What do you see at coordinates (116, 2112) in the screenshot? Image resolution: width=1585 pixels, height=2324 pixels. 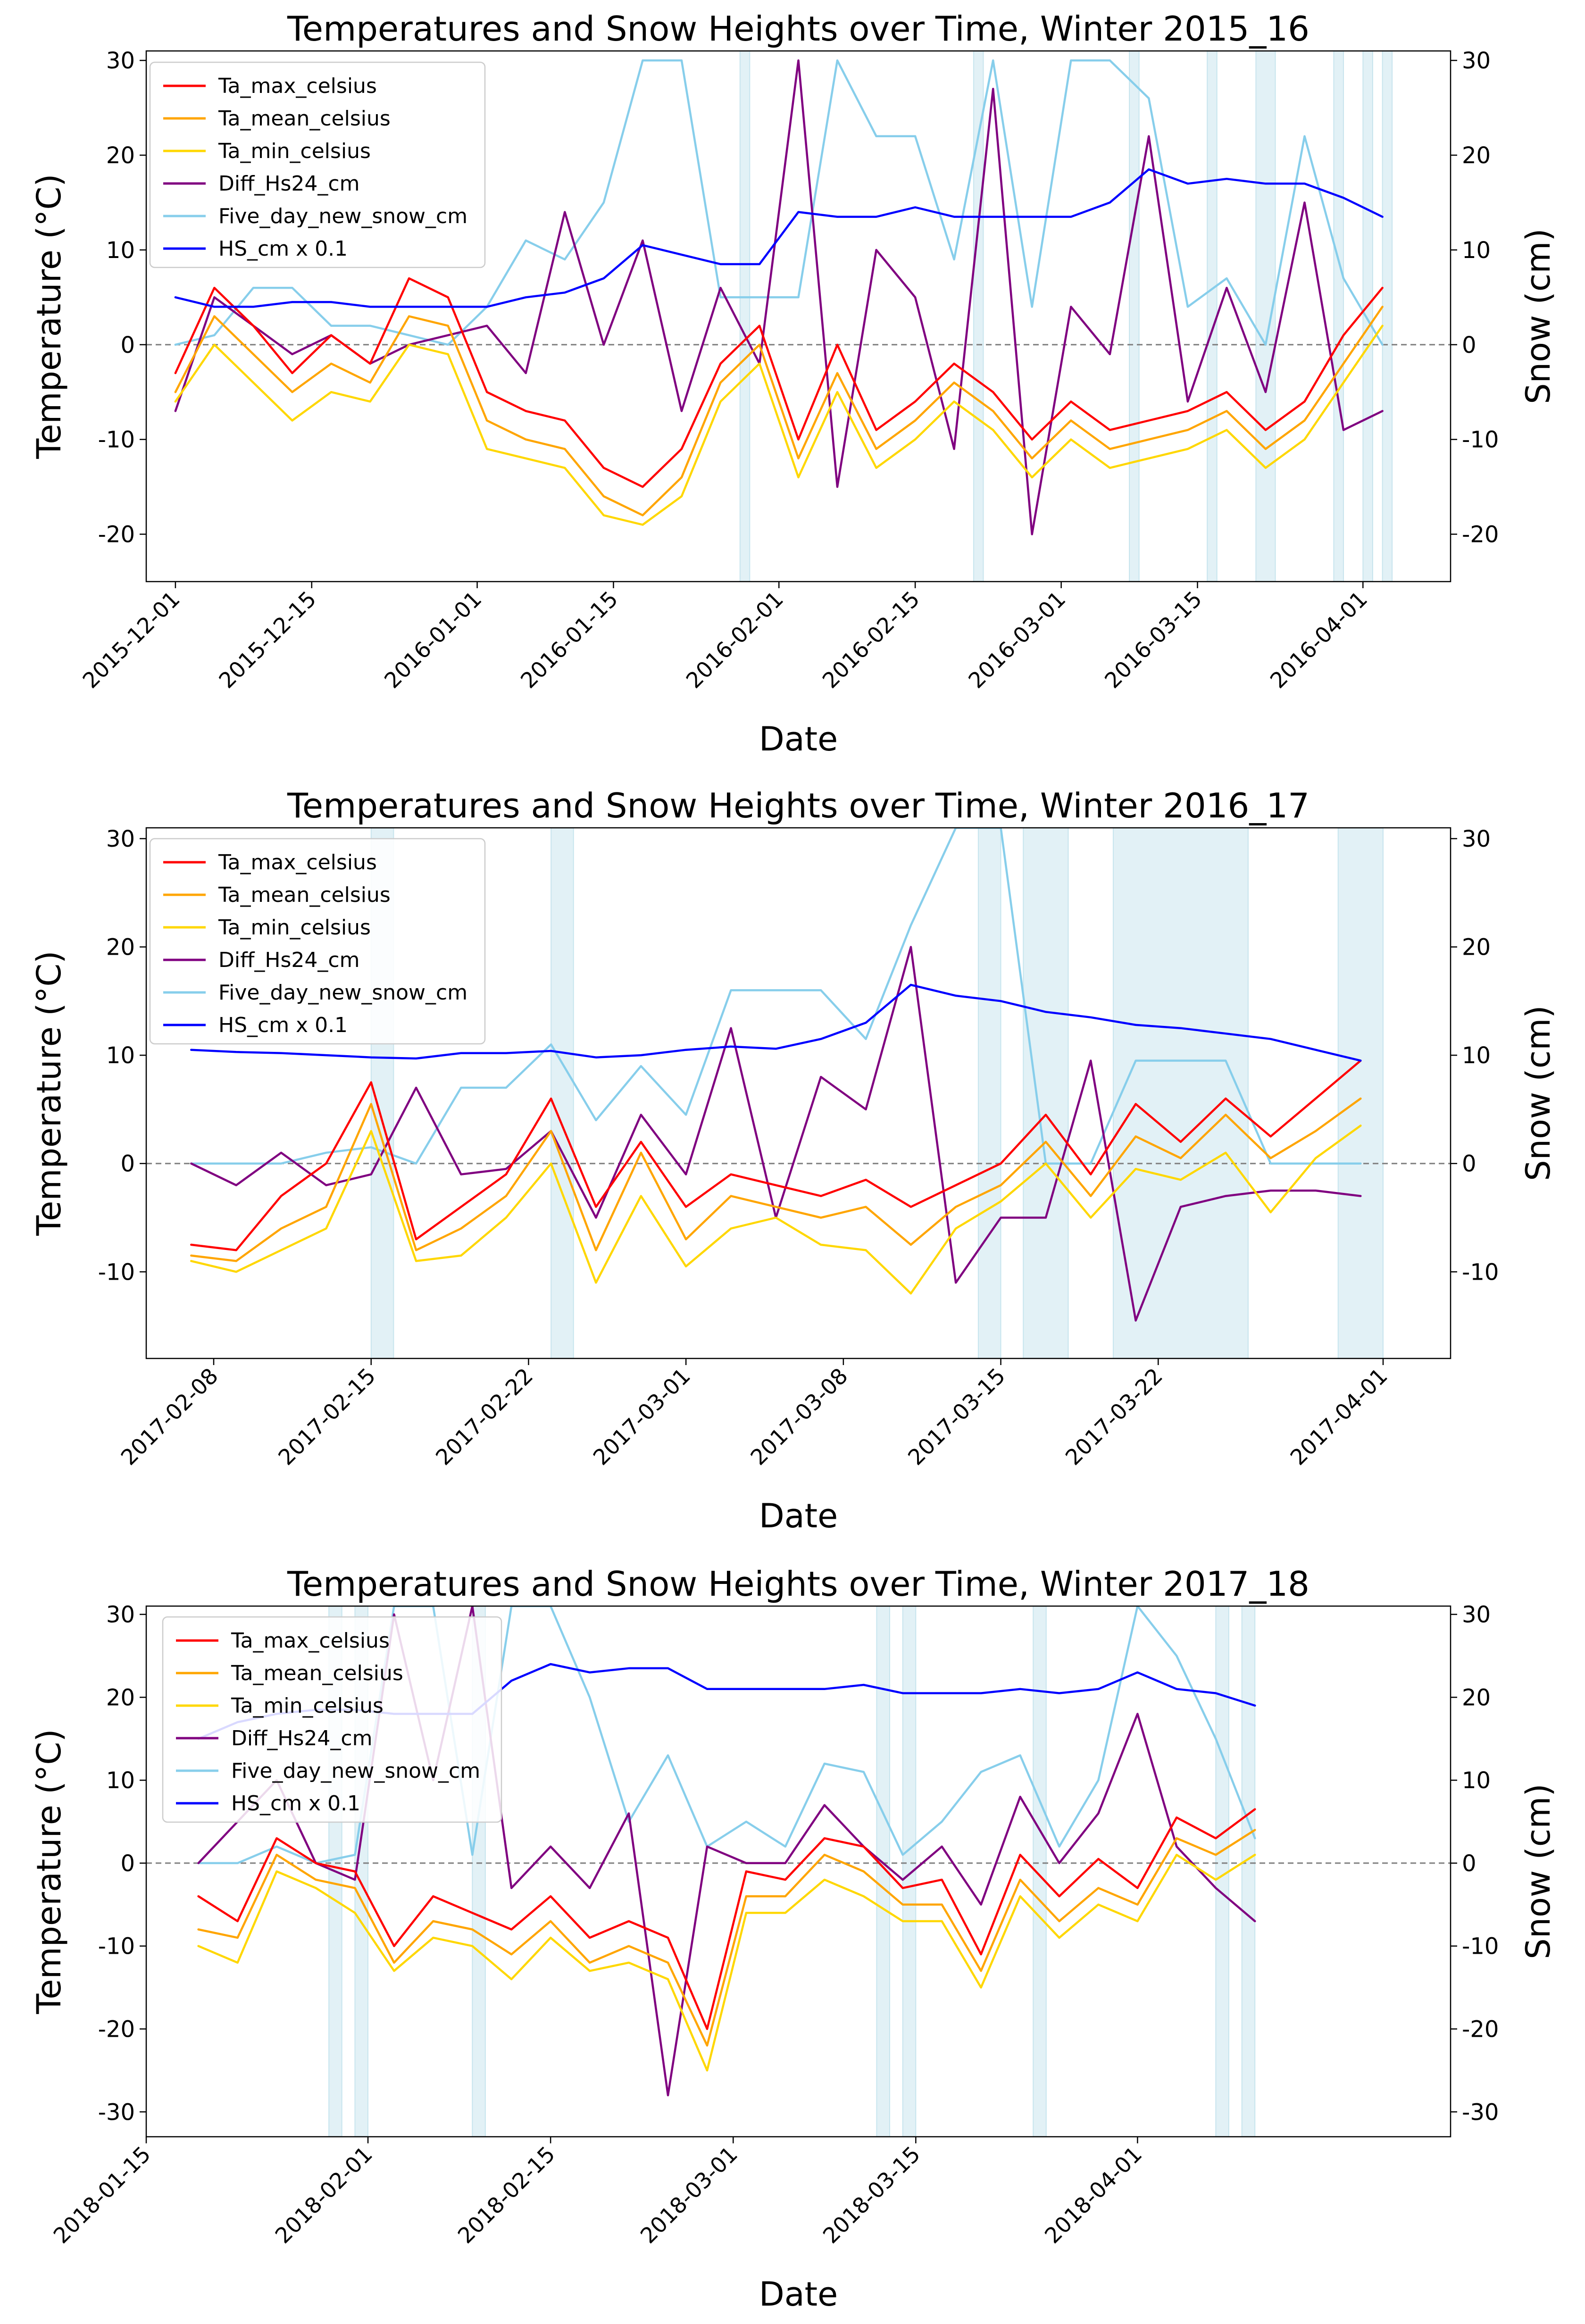 I see `y-tick-label: -30` at bounding box center [116, 2112].